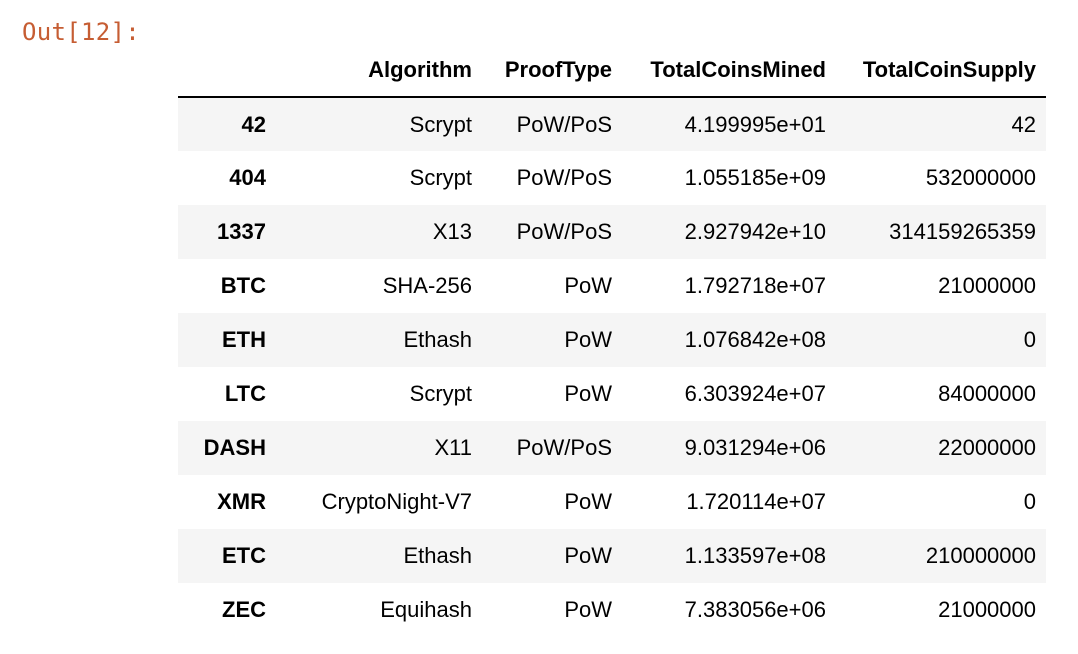 This screenshot has width=1078, height=654. What do you see at coordinates (247, 177) in the screenshot?
I see `row-index-label: 404` at bounding box center [247, 177].